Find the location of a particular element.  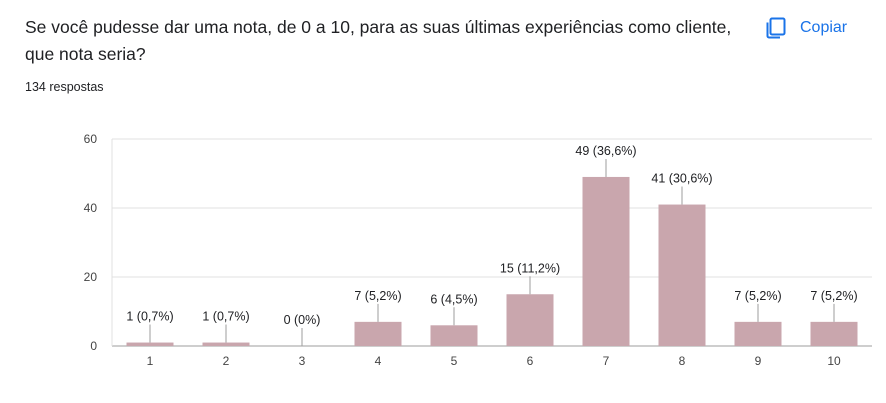

x-tick-label-4: 4 is located at coordinates (378, 361).